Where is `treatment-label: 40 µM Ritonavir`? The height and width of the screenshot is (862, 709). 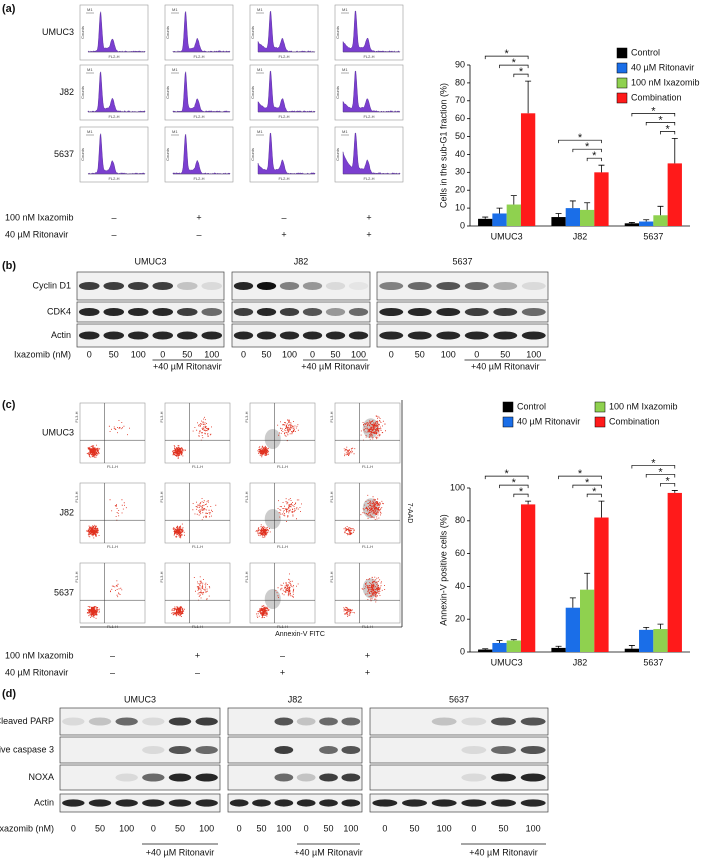 treatment-label: 40 µM Ritonavir is located at coordinates (36, 672).